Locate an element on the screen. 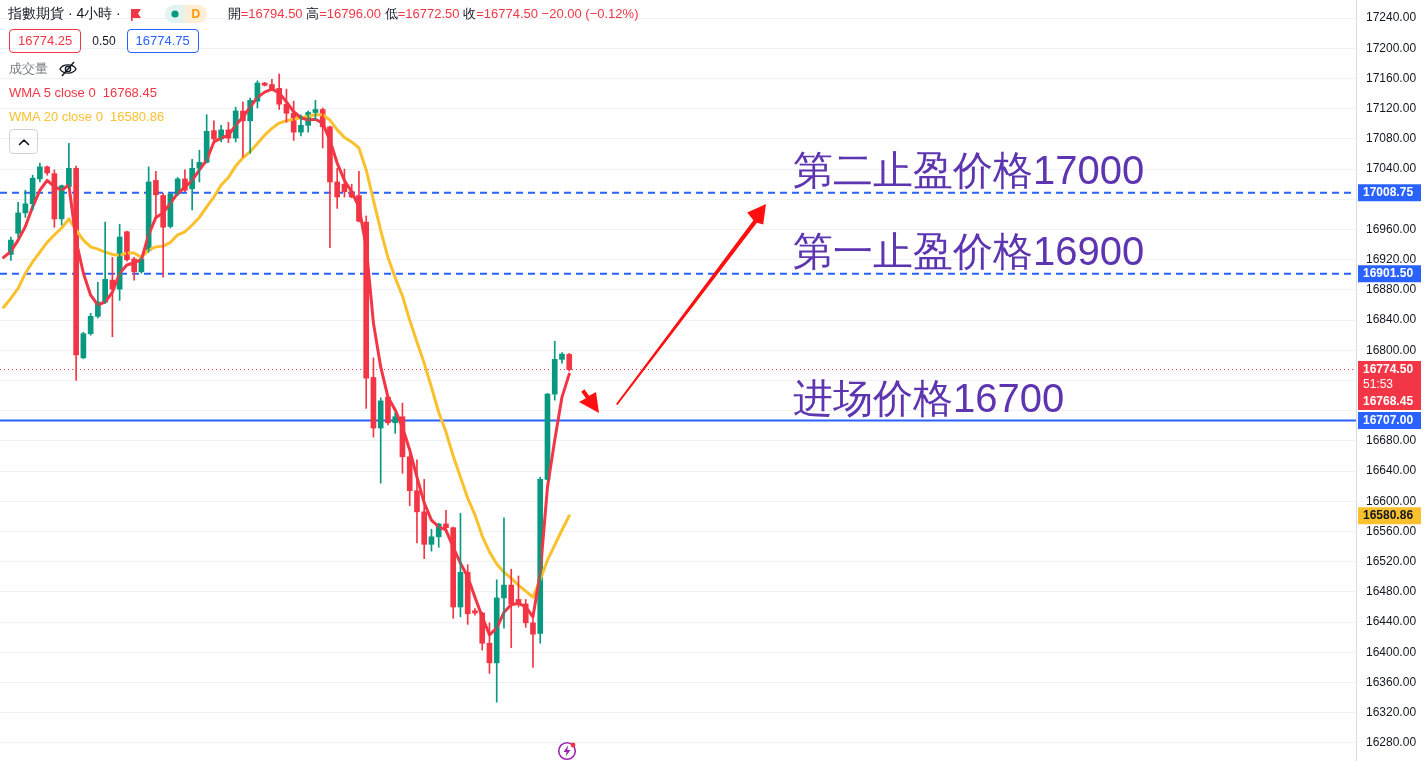 The image size is (1426, 761). annotation: 16580.86 is located at coordinates (137, 116).